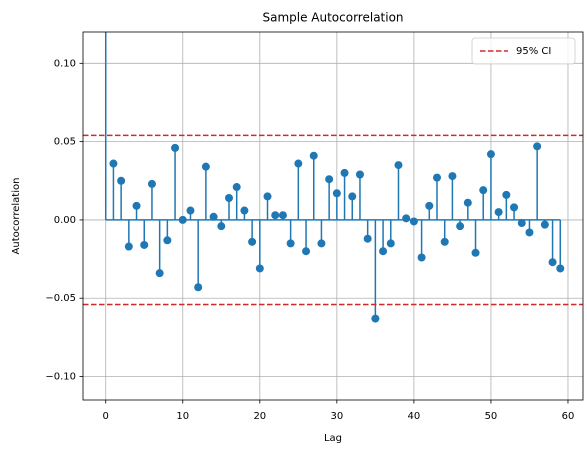 The image size is (587, 459). I want to click on y-tick-label: −0.10, so click(60, 377).